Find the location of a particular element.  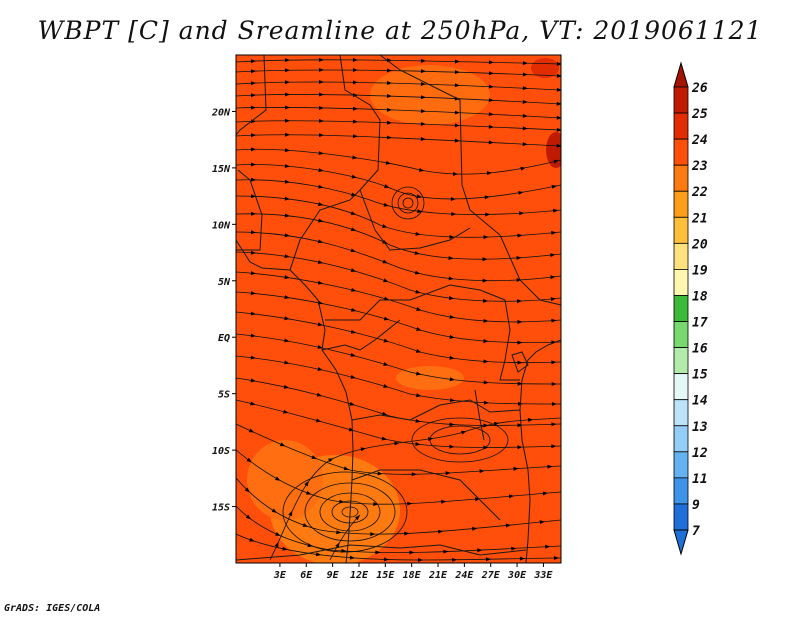

lat-tick-label: 15N is located at coordinates (221, 169).